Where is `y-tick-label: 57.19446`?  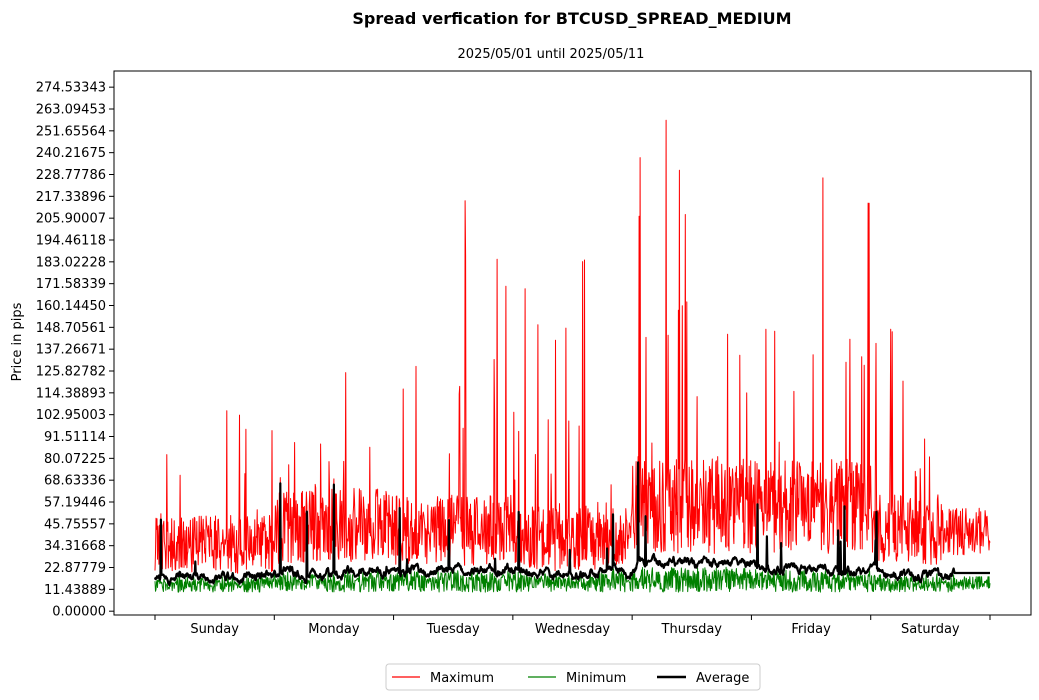 y-tick-label: 57.19446 is located at coordinates (75, 503).